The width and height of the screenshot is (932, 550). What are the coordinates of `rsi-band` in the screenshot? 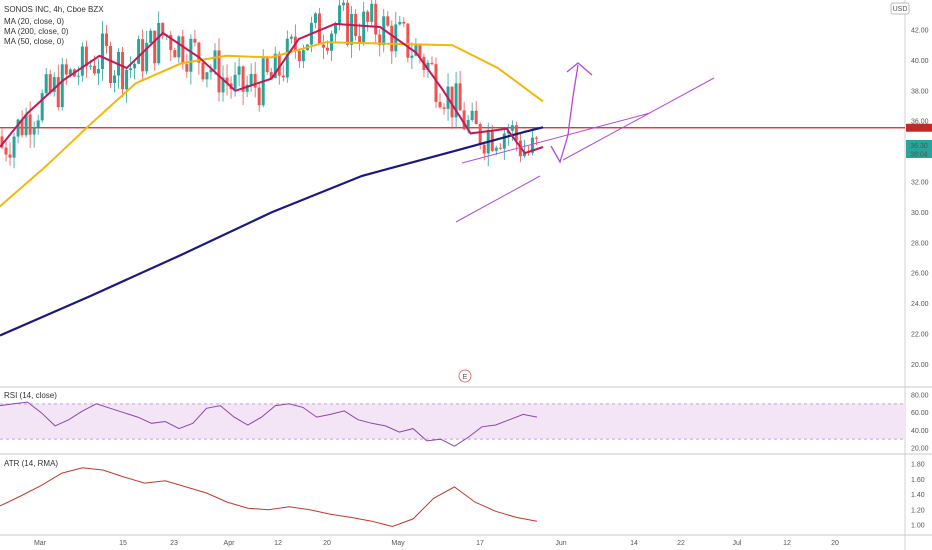 It's located at (452, 421).